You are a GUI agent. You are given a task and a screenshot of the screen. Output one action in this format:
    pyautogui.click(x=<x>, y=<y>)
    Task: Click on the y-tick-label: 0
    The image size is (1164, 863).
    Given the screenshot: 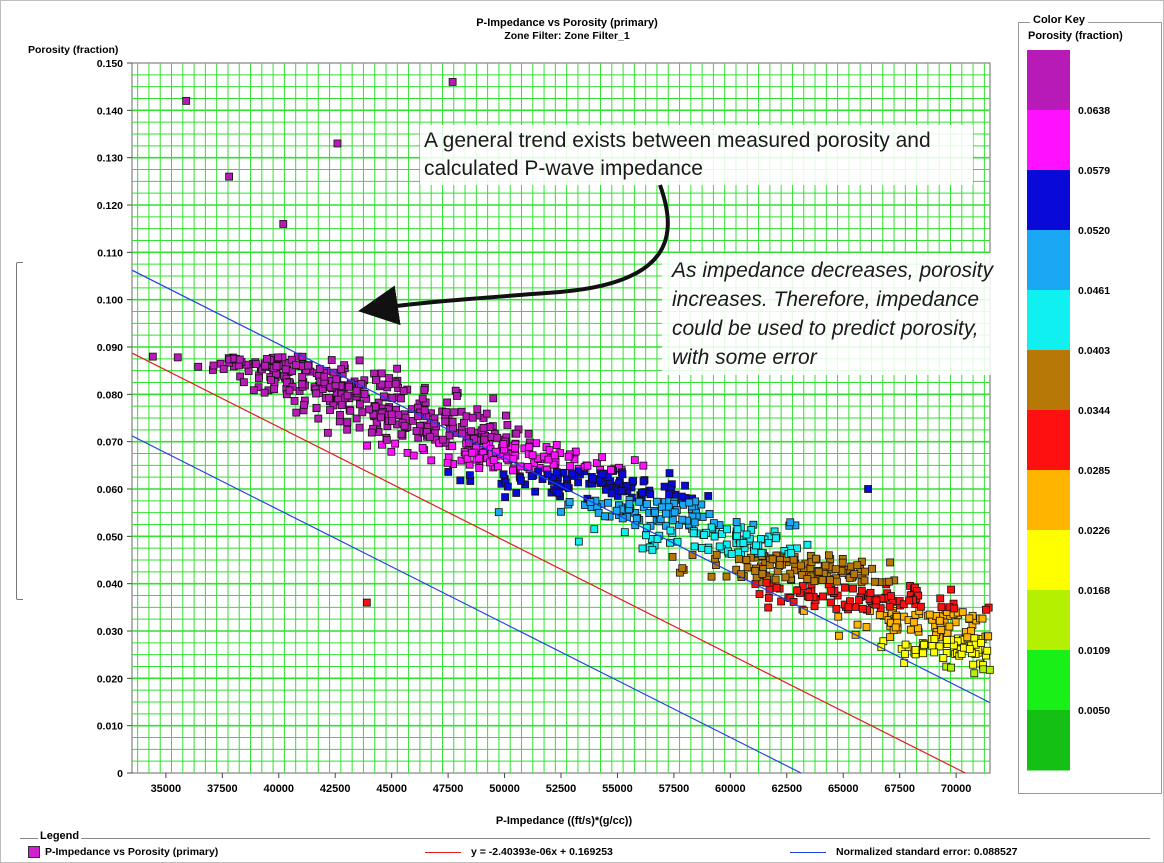 What is the action you would take?
    pyautogui.click(x=120, y=774)
    